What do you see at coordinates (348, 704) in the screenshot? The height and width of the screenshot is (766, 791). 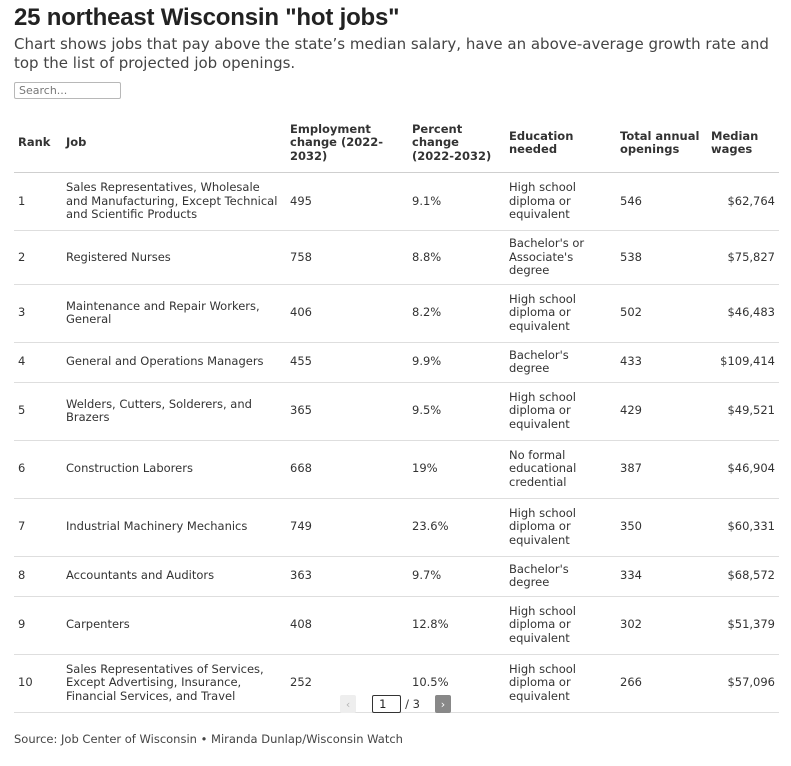 I see `previous-page-button: ‹` at bounding box center [348, 704].